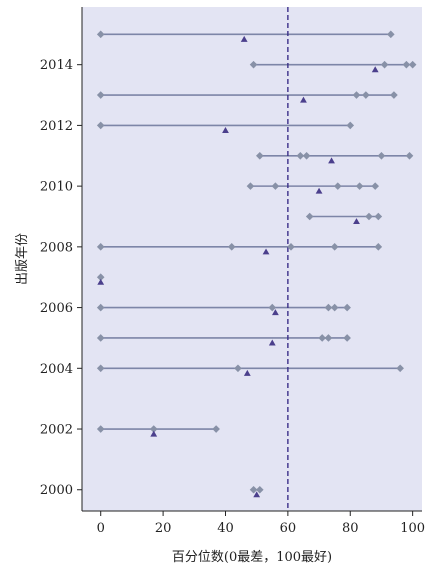 Image resolution: width=434 pixels, height=571 pixels. I want to click on y-tick-label: 2004, so click(56, 369).